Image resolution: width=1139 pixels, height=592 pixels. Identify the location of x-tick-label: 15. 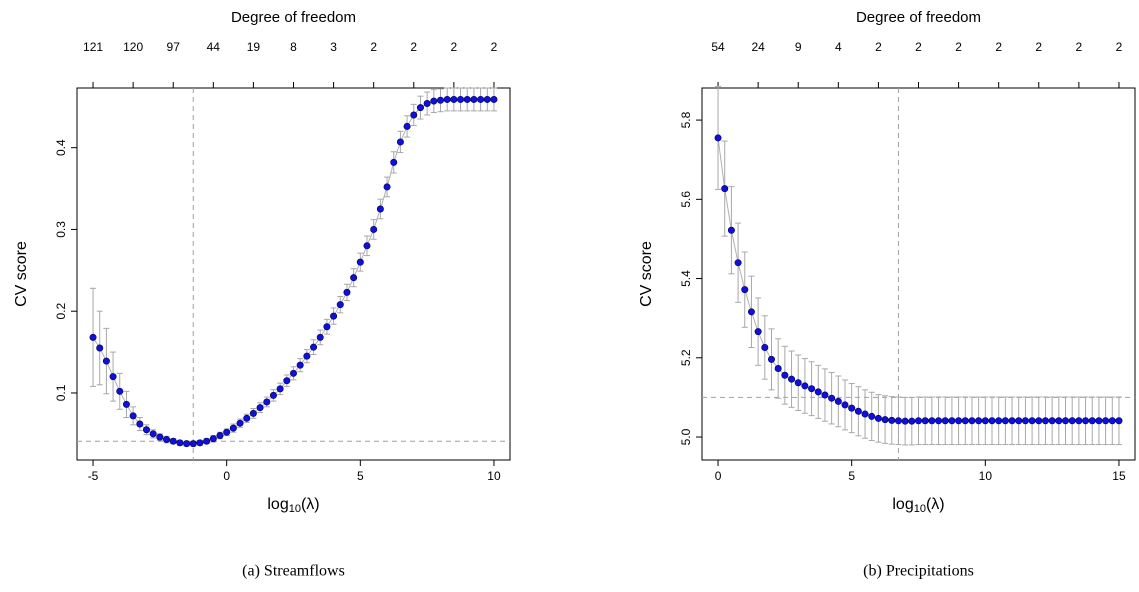
(1119, 476).